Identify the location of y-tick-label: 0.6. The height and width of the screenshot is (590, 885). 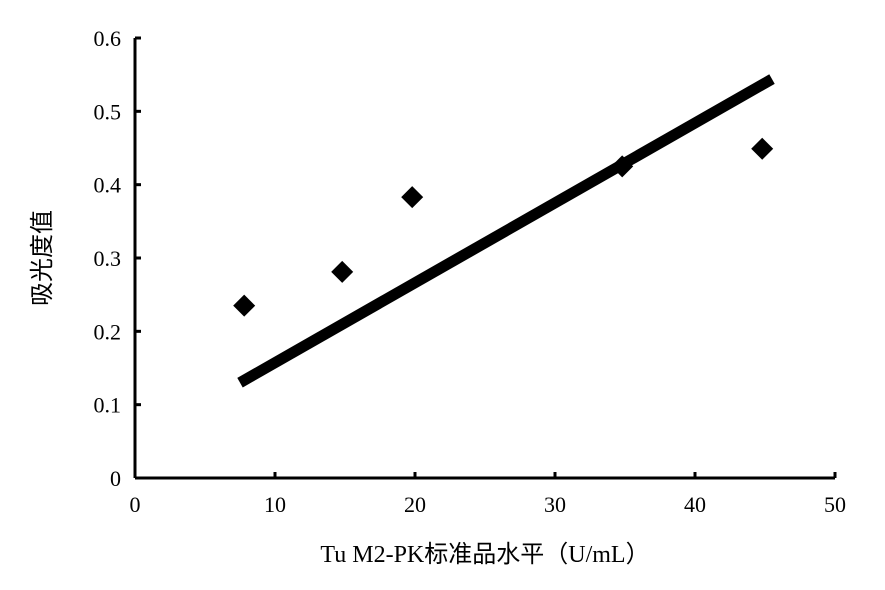
(108, 38).